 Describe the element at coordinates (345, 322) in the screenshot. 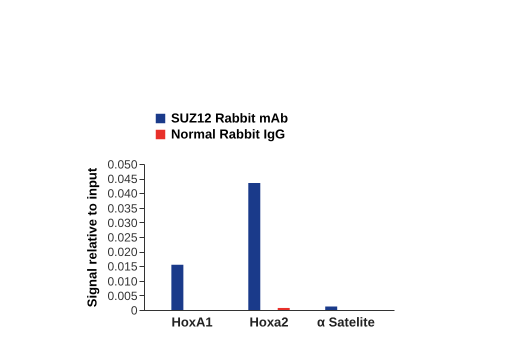

I see `x-tick-label: α Satelite` at that location.